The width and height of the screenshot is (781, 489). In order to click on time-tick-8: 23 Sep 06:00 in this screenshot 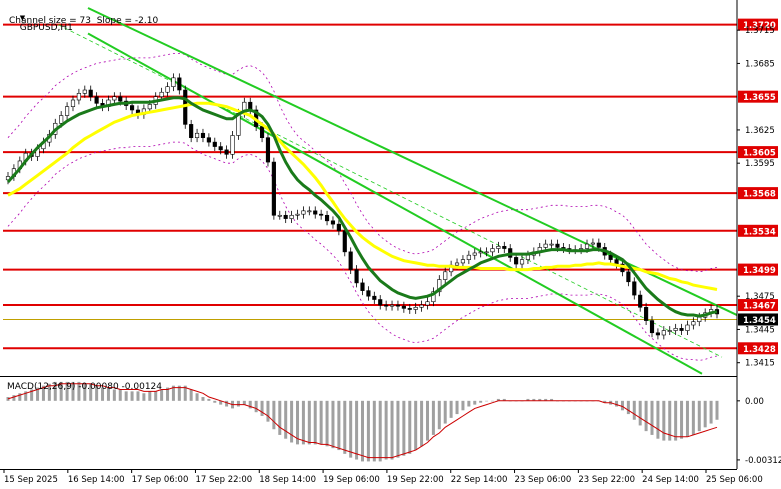, I will do `click(543, 480)`.